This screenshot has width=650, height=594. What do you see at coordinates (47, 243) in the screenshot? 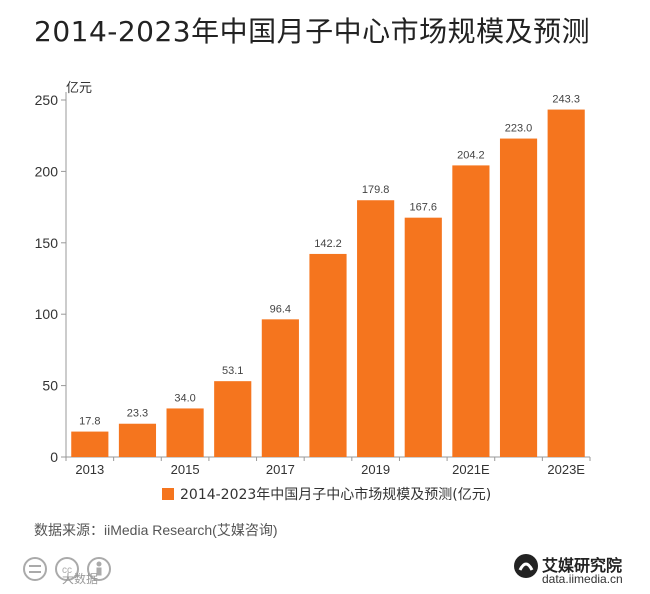
I see `y-tick-label: 150` at bounding box center [47, 243].